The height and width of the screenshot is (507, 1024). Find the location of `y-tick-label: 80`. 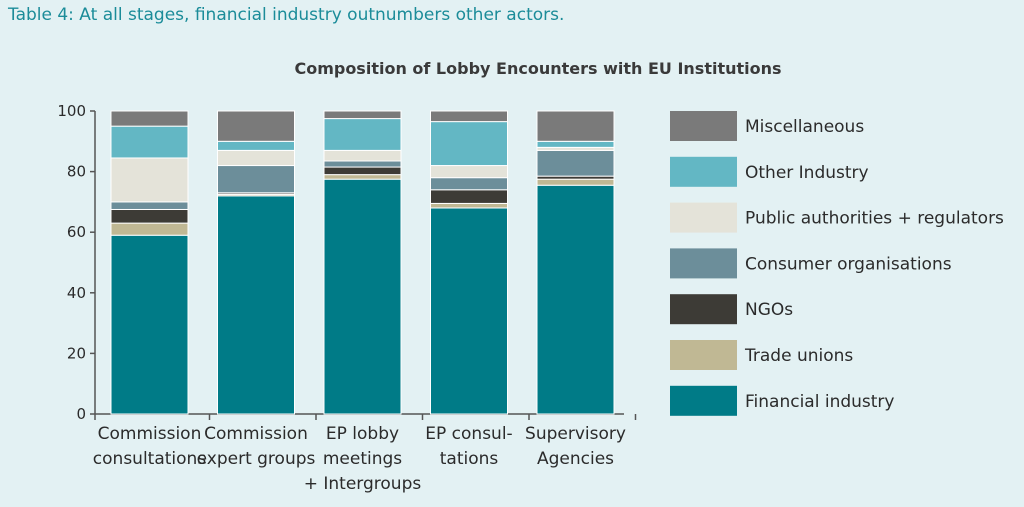

y-tick-label: 80 is located at coordinates (76, 172).